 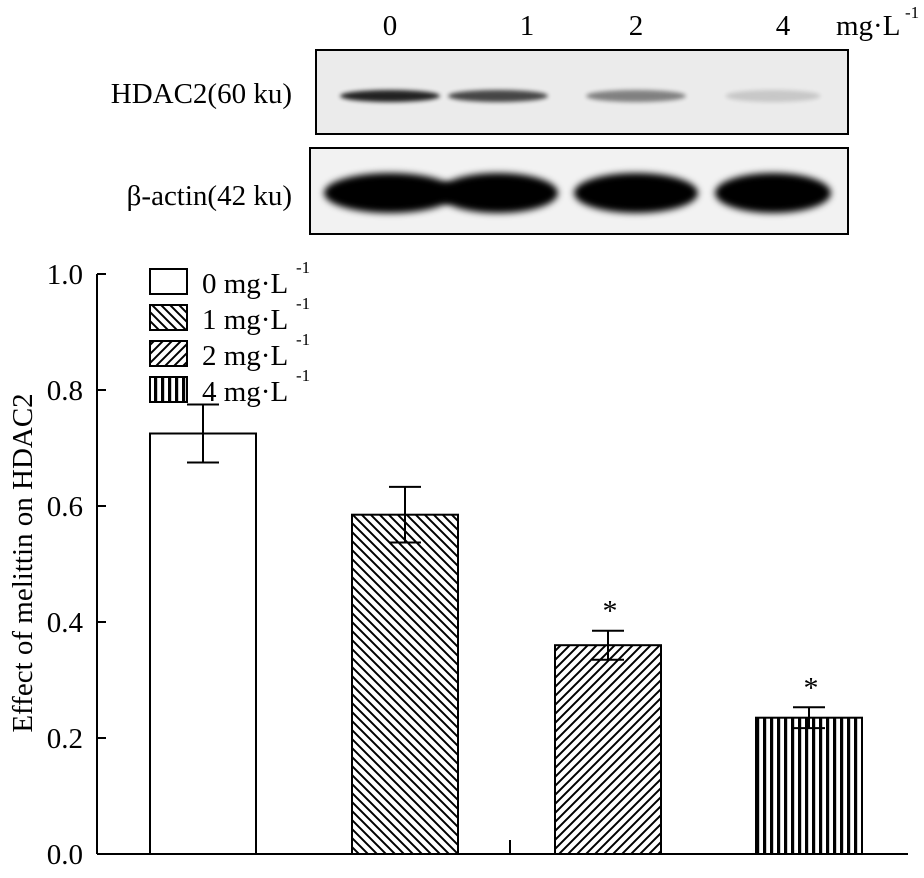 I want to click on actin-row-label: β-actin(42 ku), so click(x=209, y=196).